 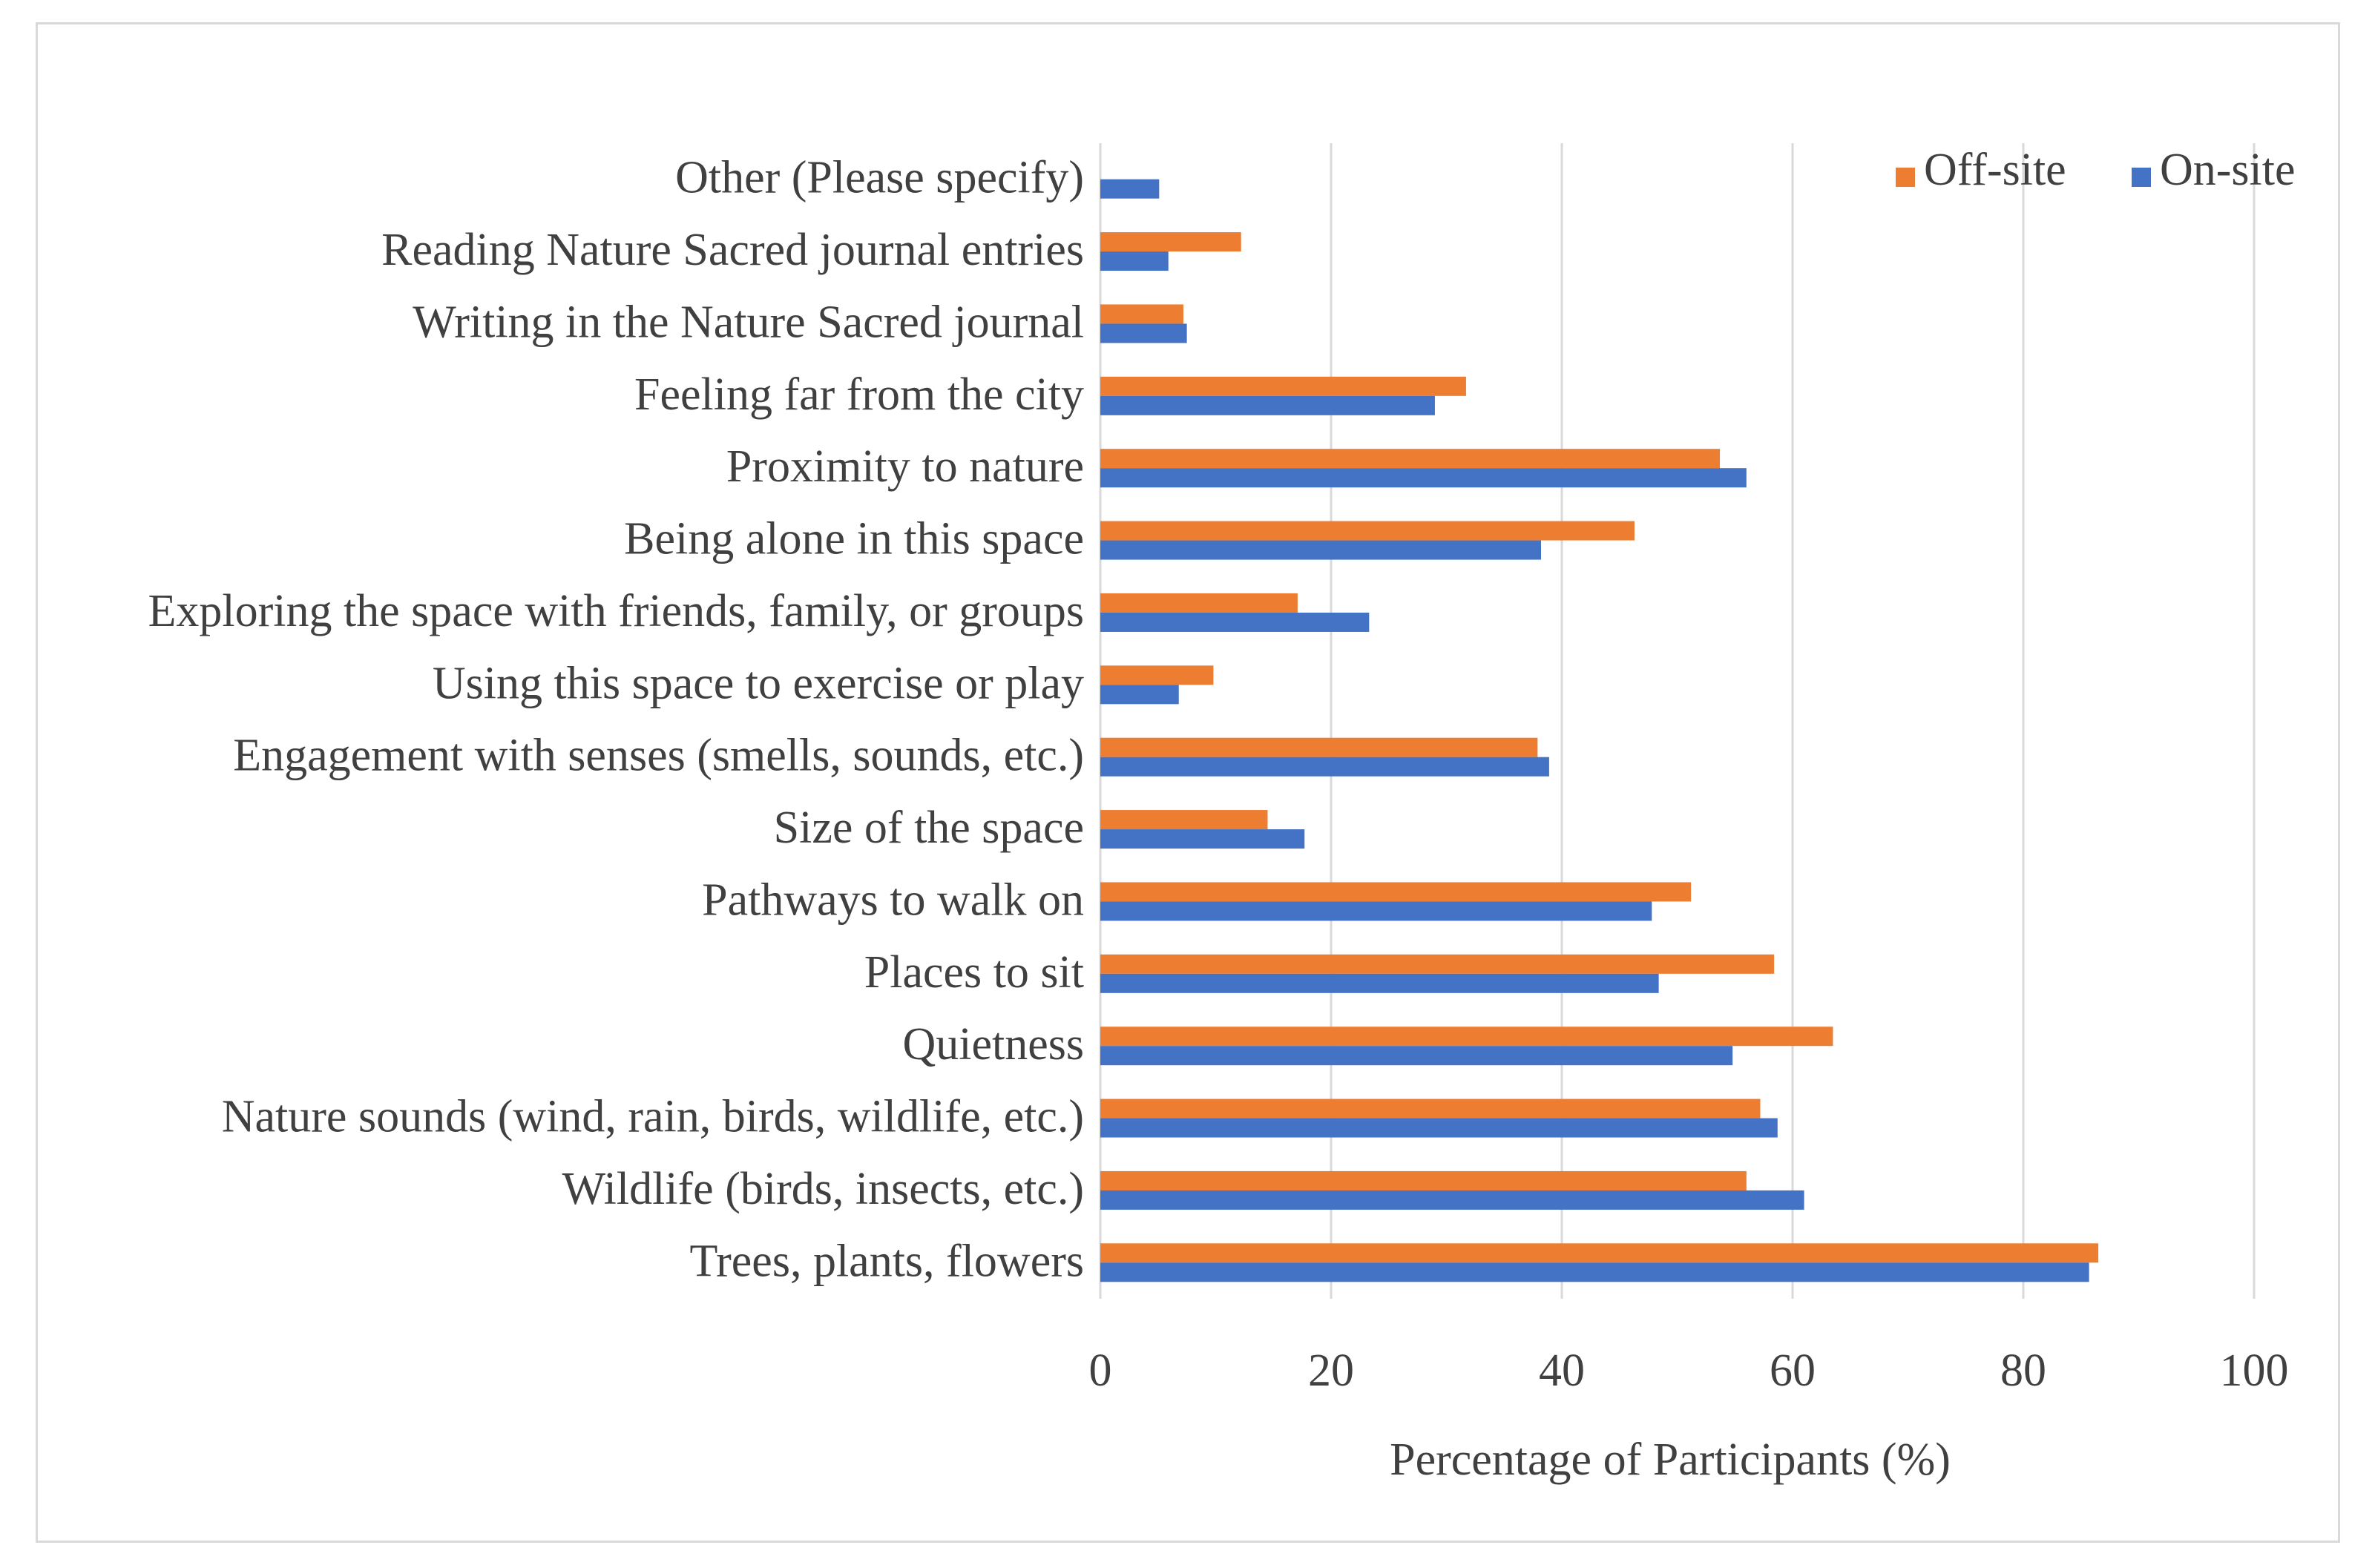 I want to click on bar-on-site-wildlife-birds-insects-etc, so click(x=1452, y=1200).